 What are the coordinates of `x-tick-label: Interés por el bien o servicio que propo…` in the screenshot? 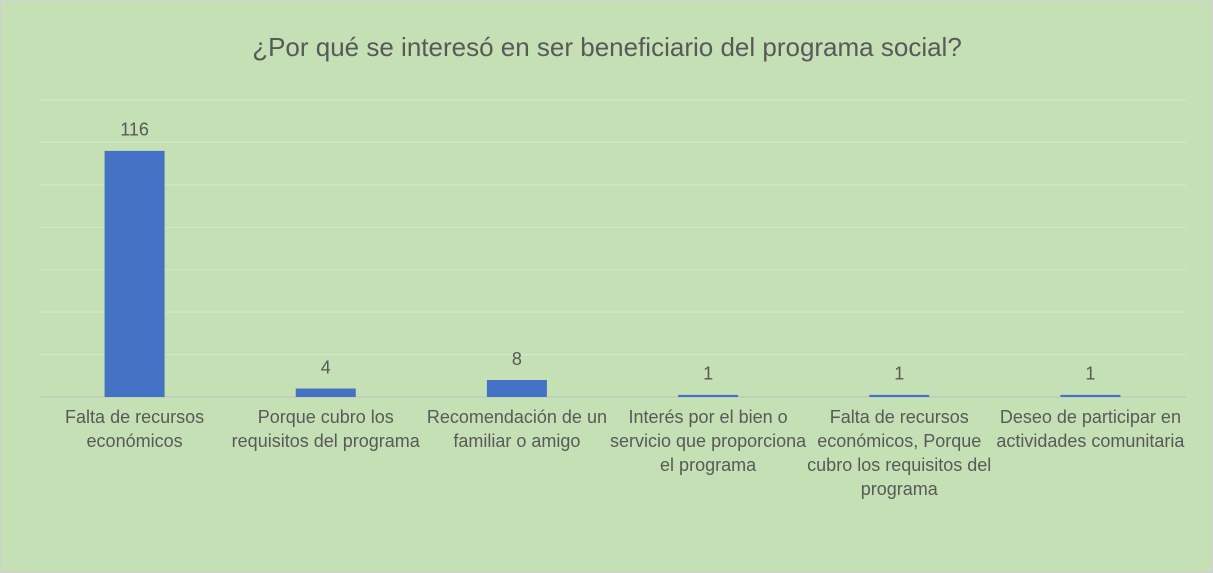 It's located at (708, 441).